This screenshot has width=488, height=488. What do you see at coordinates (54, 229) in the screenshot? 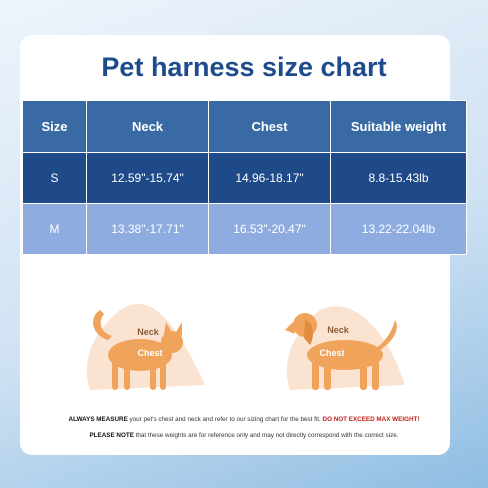
I see `cell: M` at bounding box center [54, 229].